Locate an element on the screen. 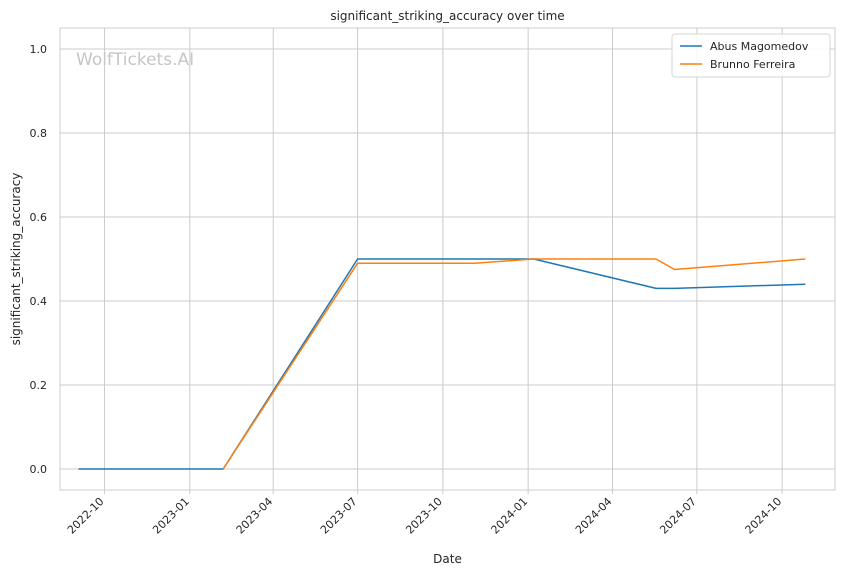 Image resolution: width=844 pixels, height=579 pixels. x-tick-label: 2023-04 is located at coordinates (255, 516).